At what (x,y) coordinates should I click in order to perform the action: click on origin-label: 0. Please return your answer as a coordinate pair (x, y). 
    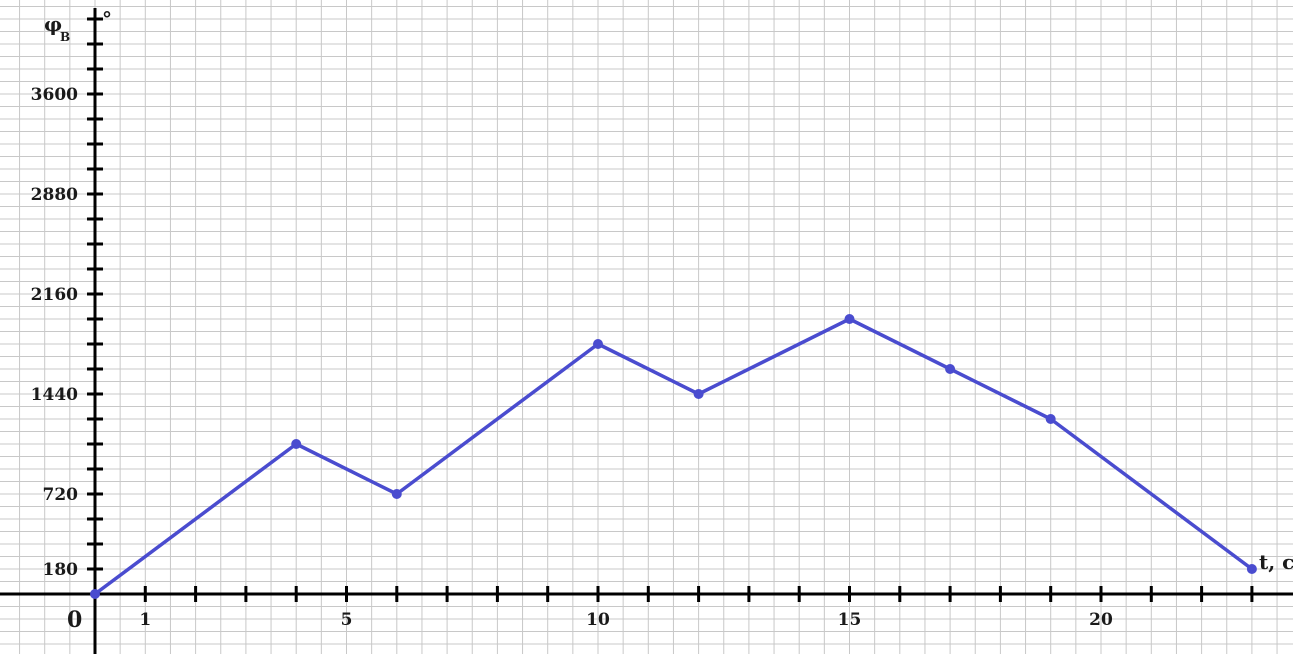
    Looking at the image, I should click on (74, 620).